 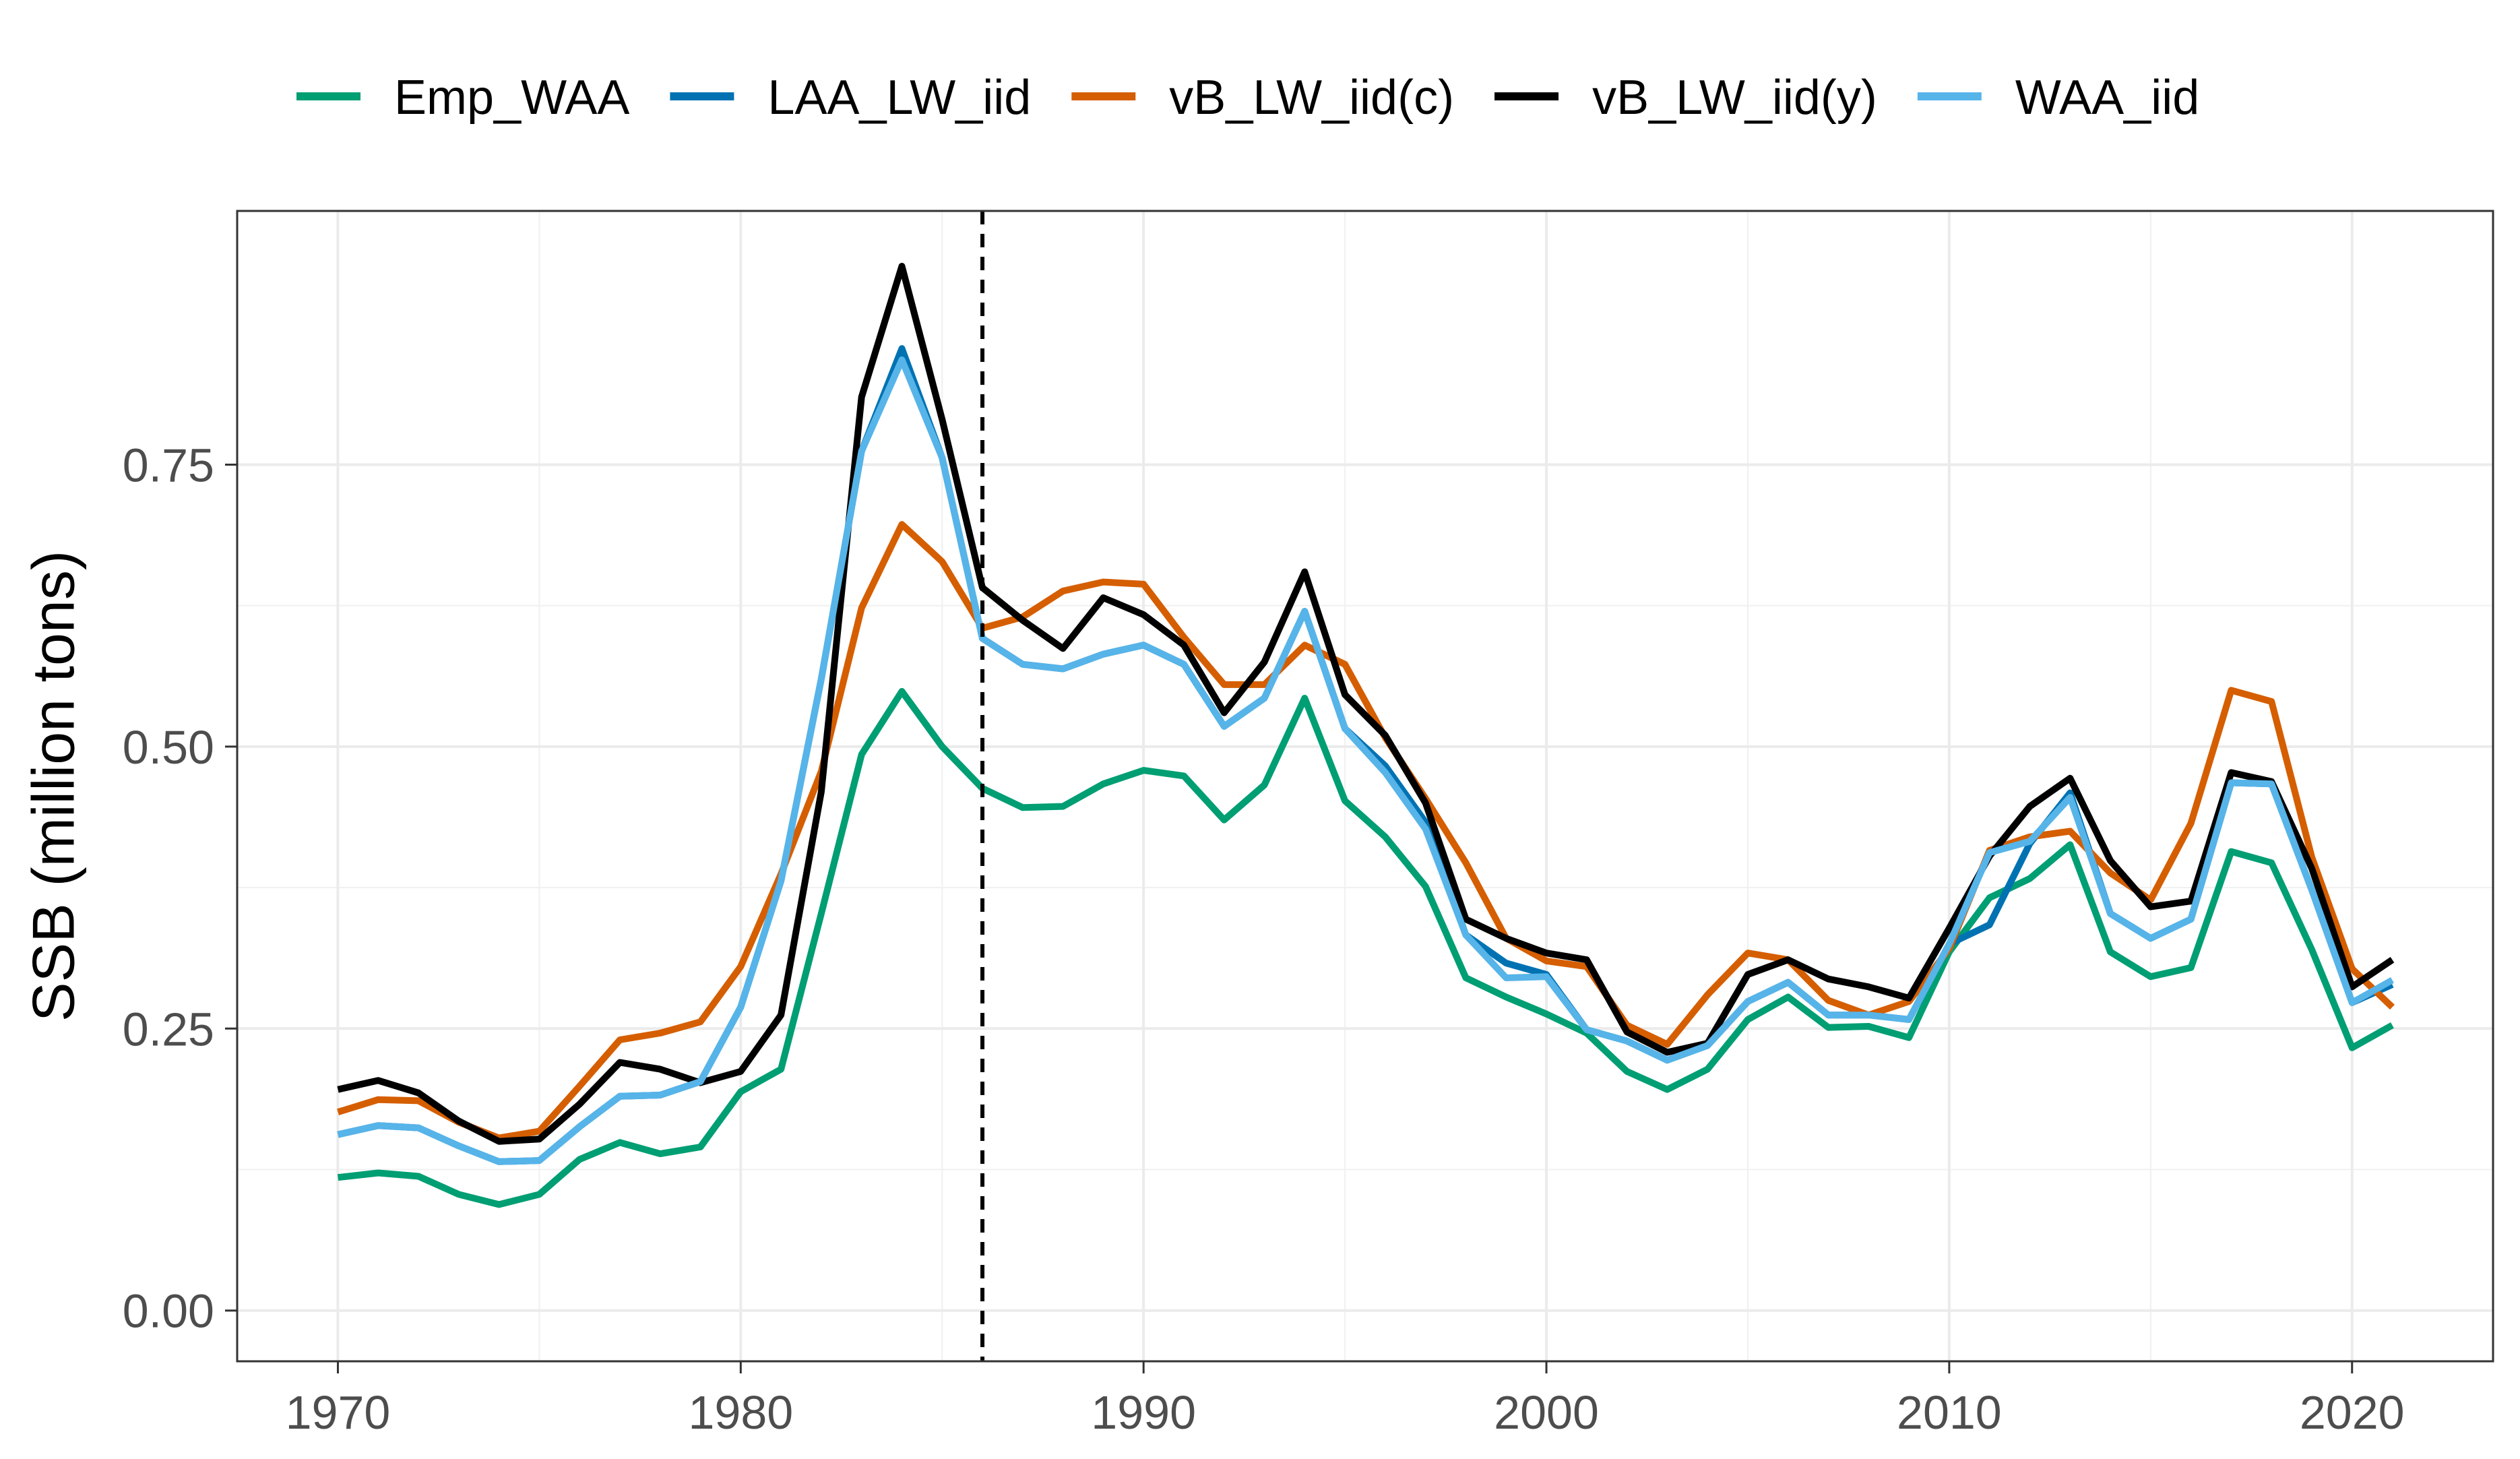 I want to click on y-tick-label: 0.25, so click(x=169, y=1029).